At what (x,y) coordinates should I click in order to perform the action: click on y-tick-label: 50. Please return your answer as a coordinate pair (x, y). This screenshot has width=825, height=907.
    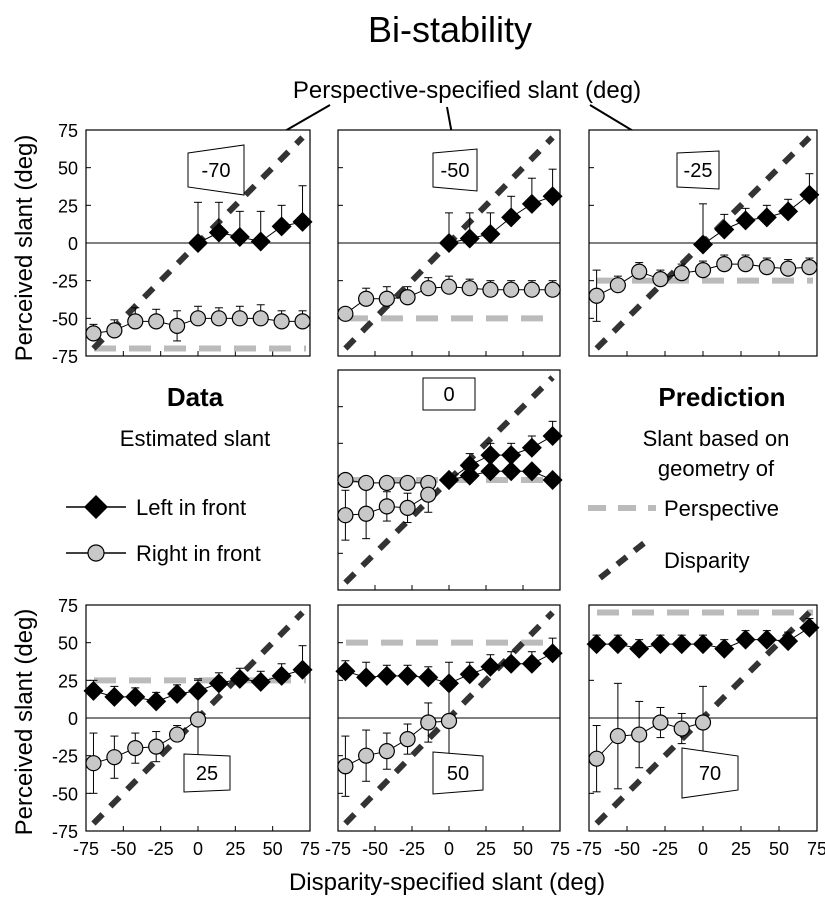
    Looking at the image, I should click on (68, 644).